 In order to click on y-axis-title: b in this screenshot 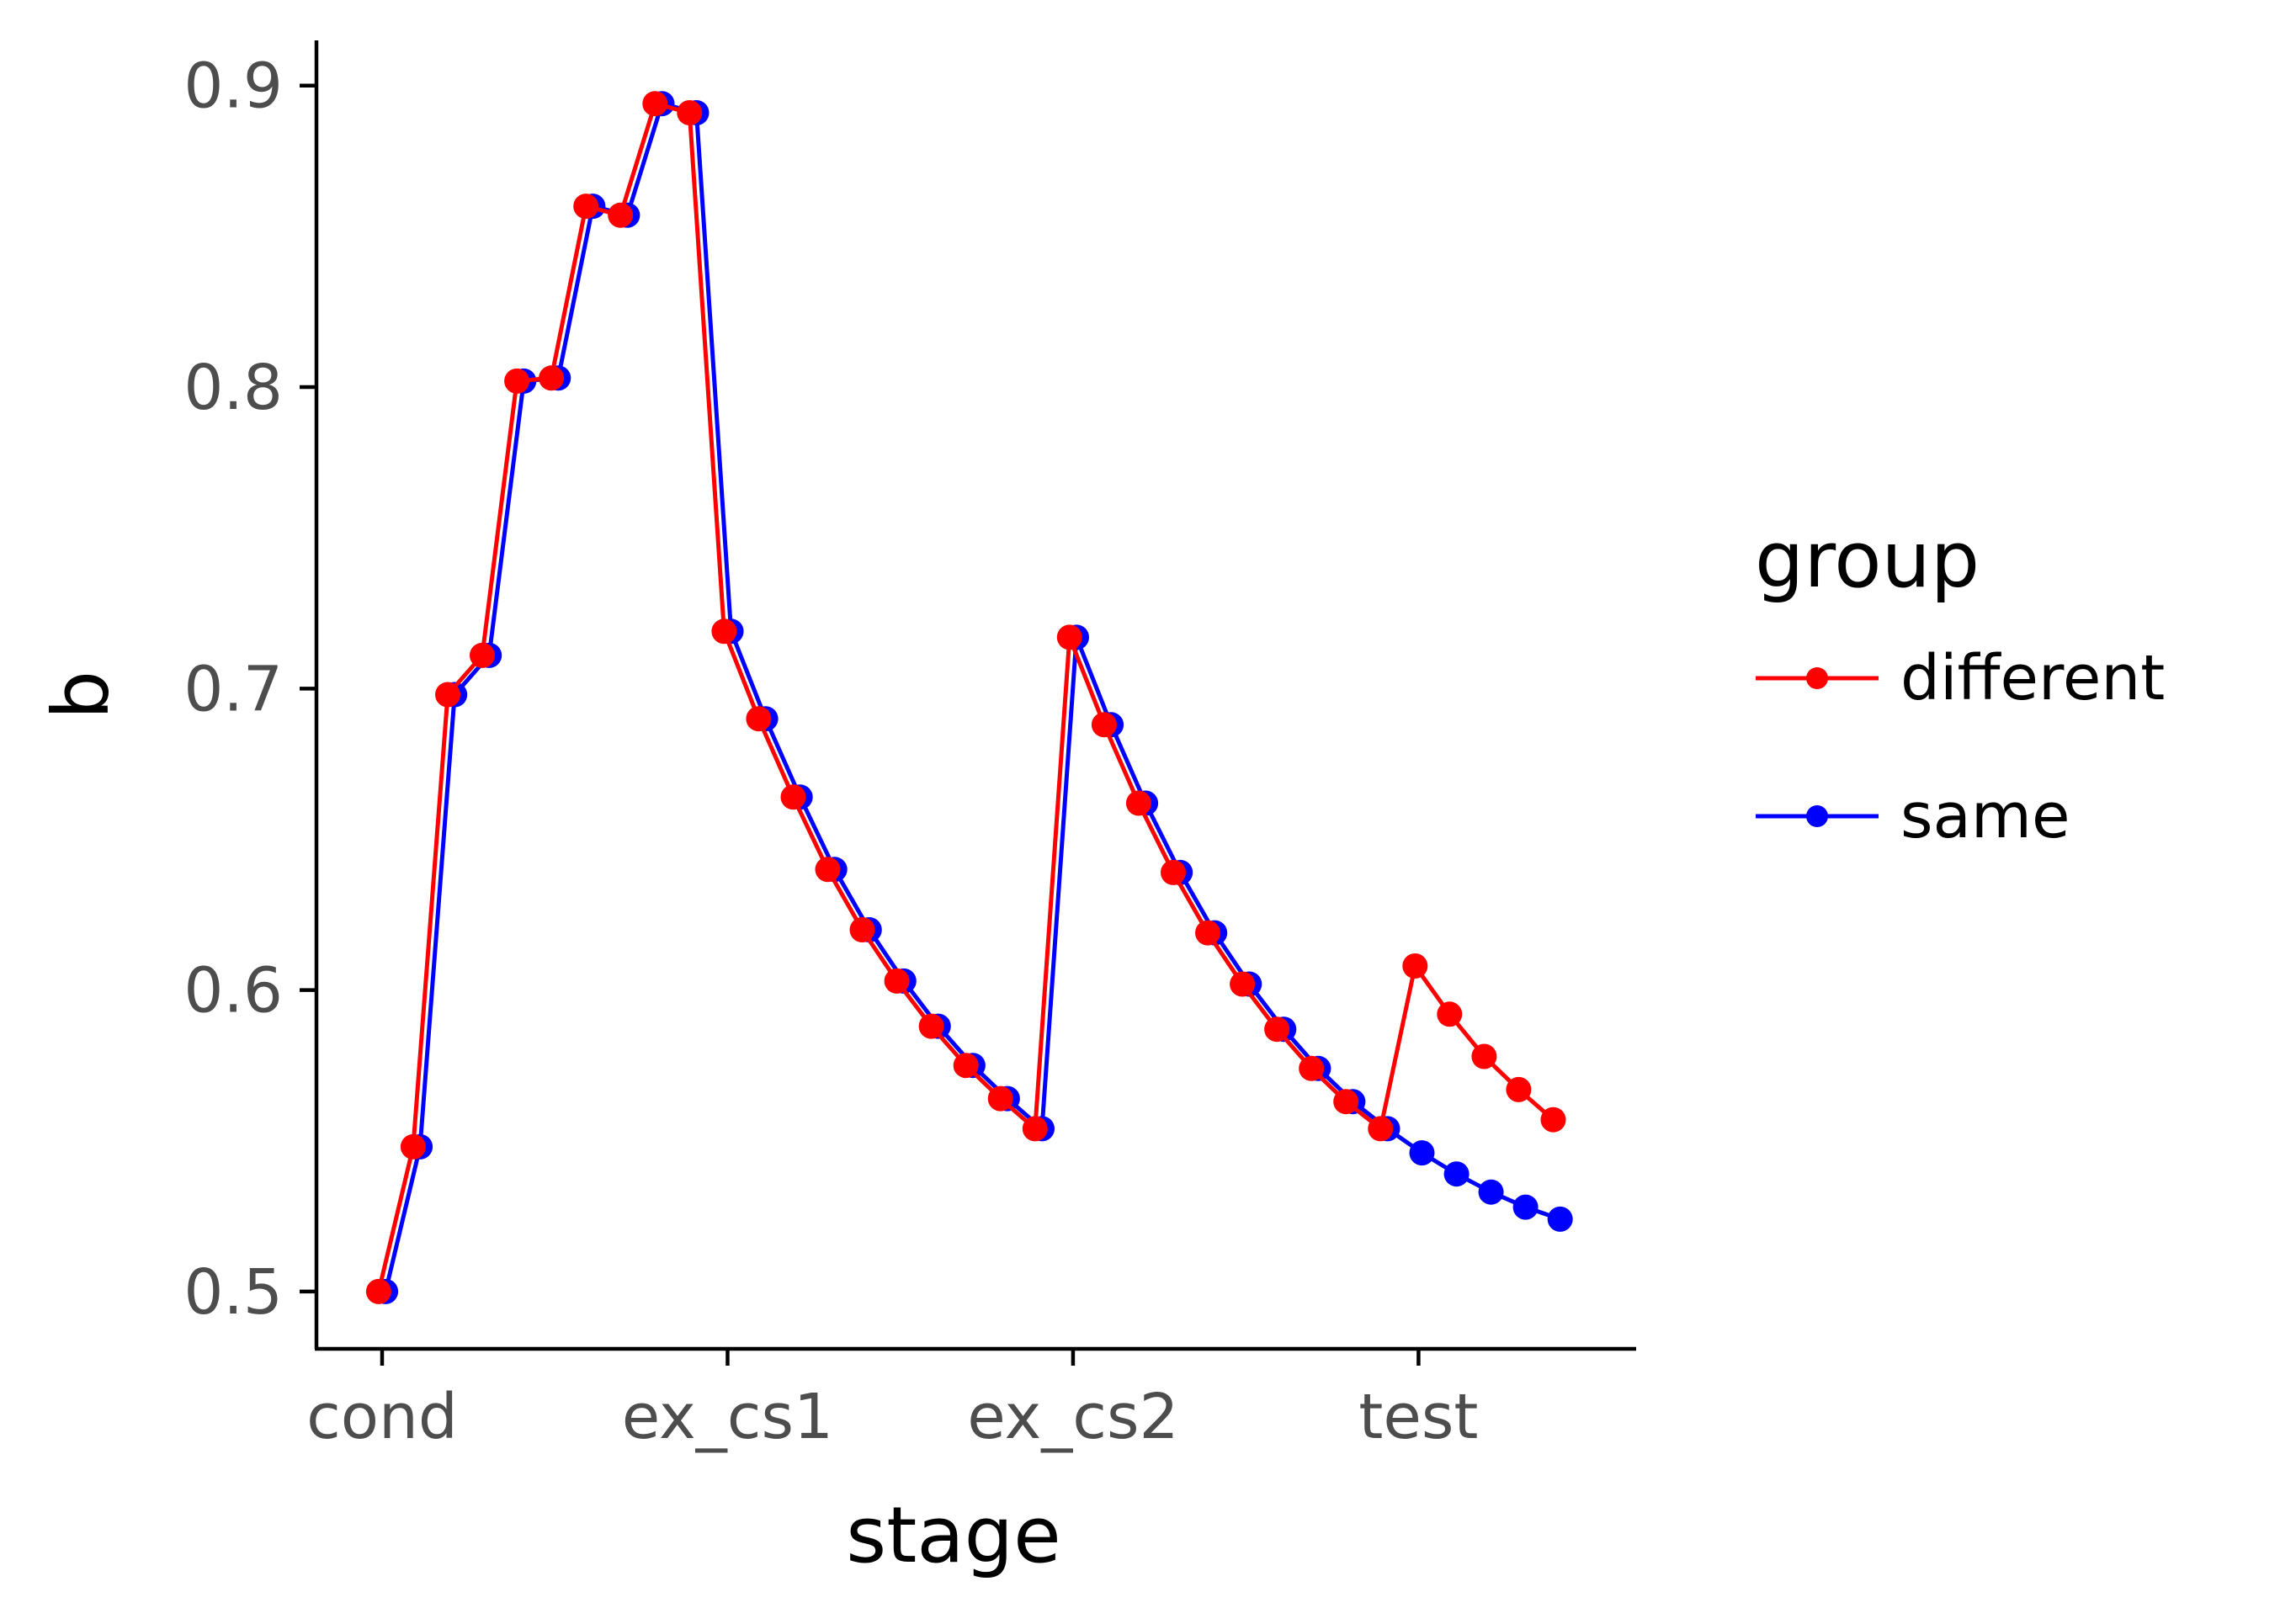, I will do `click(81, 695)`.